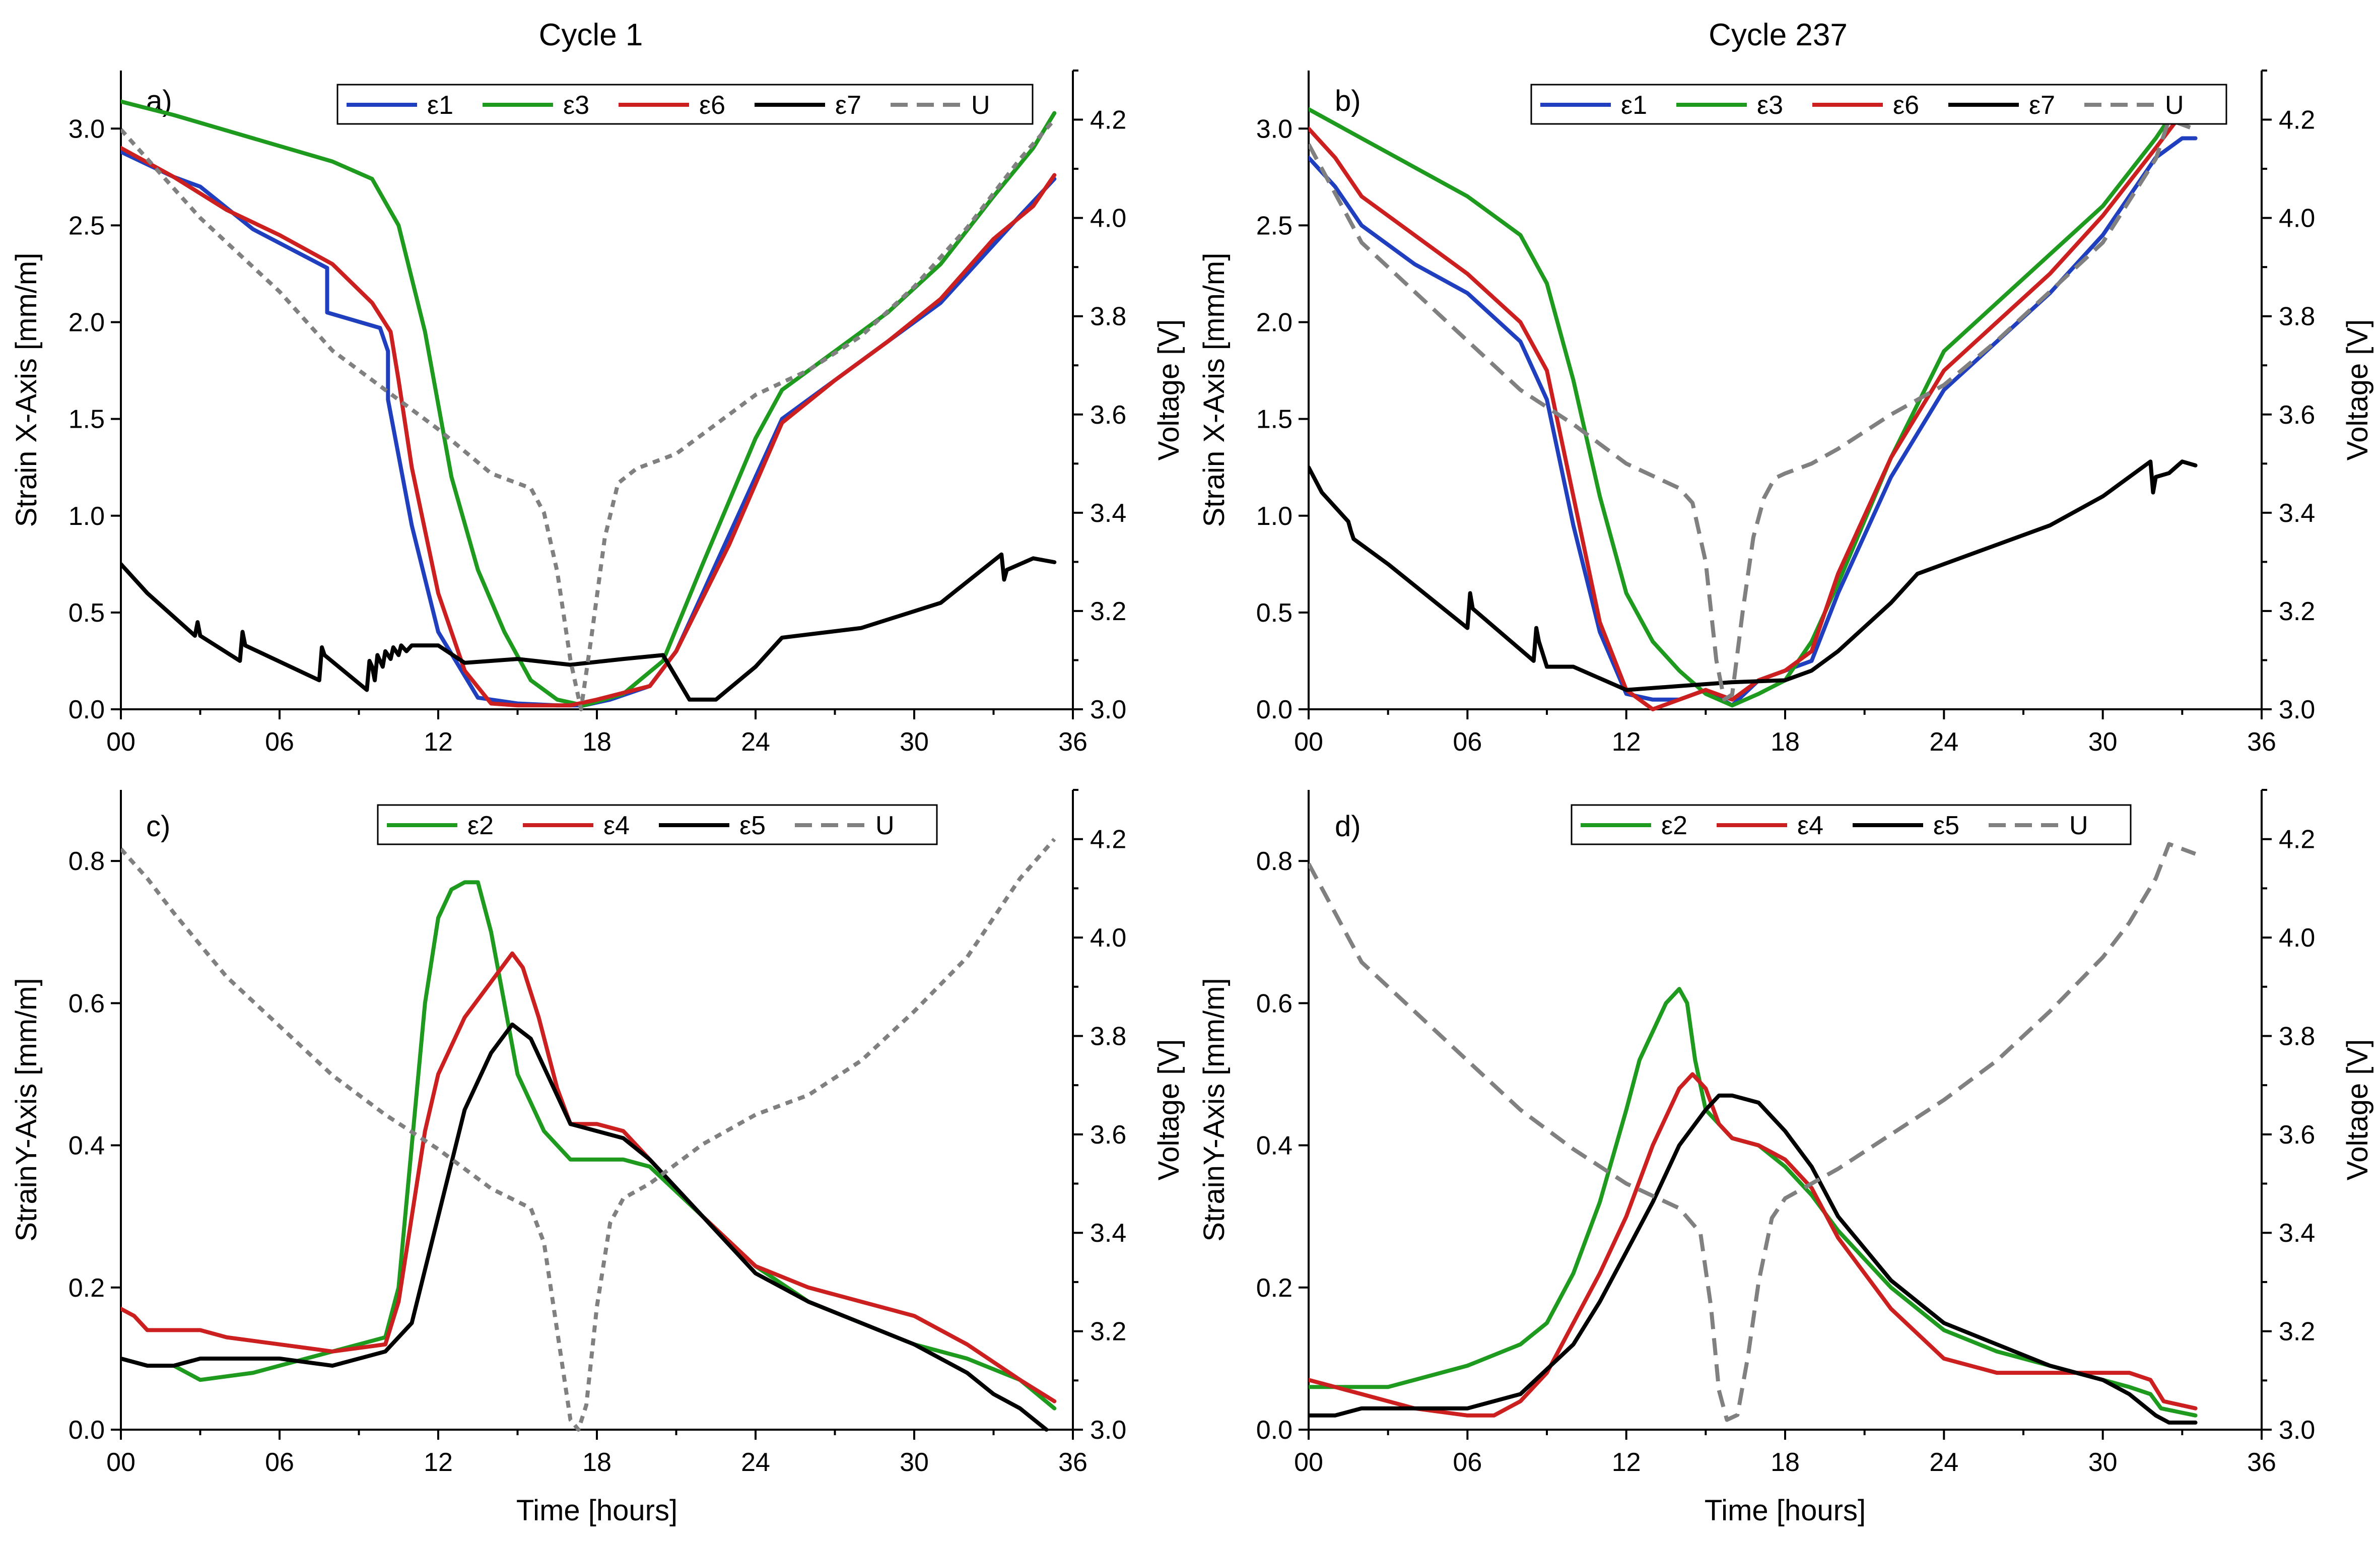  Describe the element at coordinates (1274, 1288) in the screenshot. I see `y-tick-label: 0.2` at that location.